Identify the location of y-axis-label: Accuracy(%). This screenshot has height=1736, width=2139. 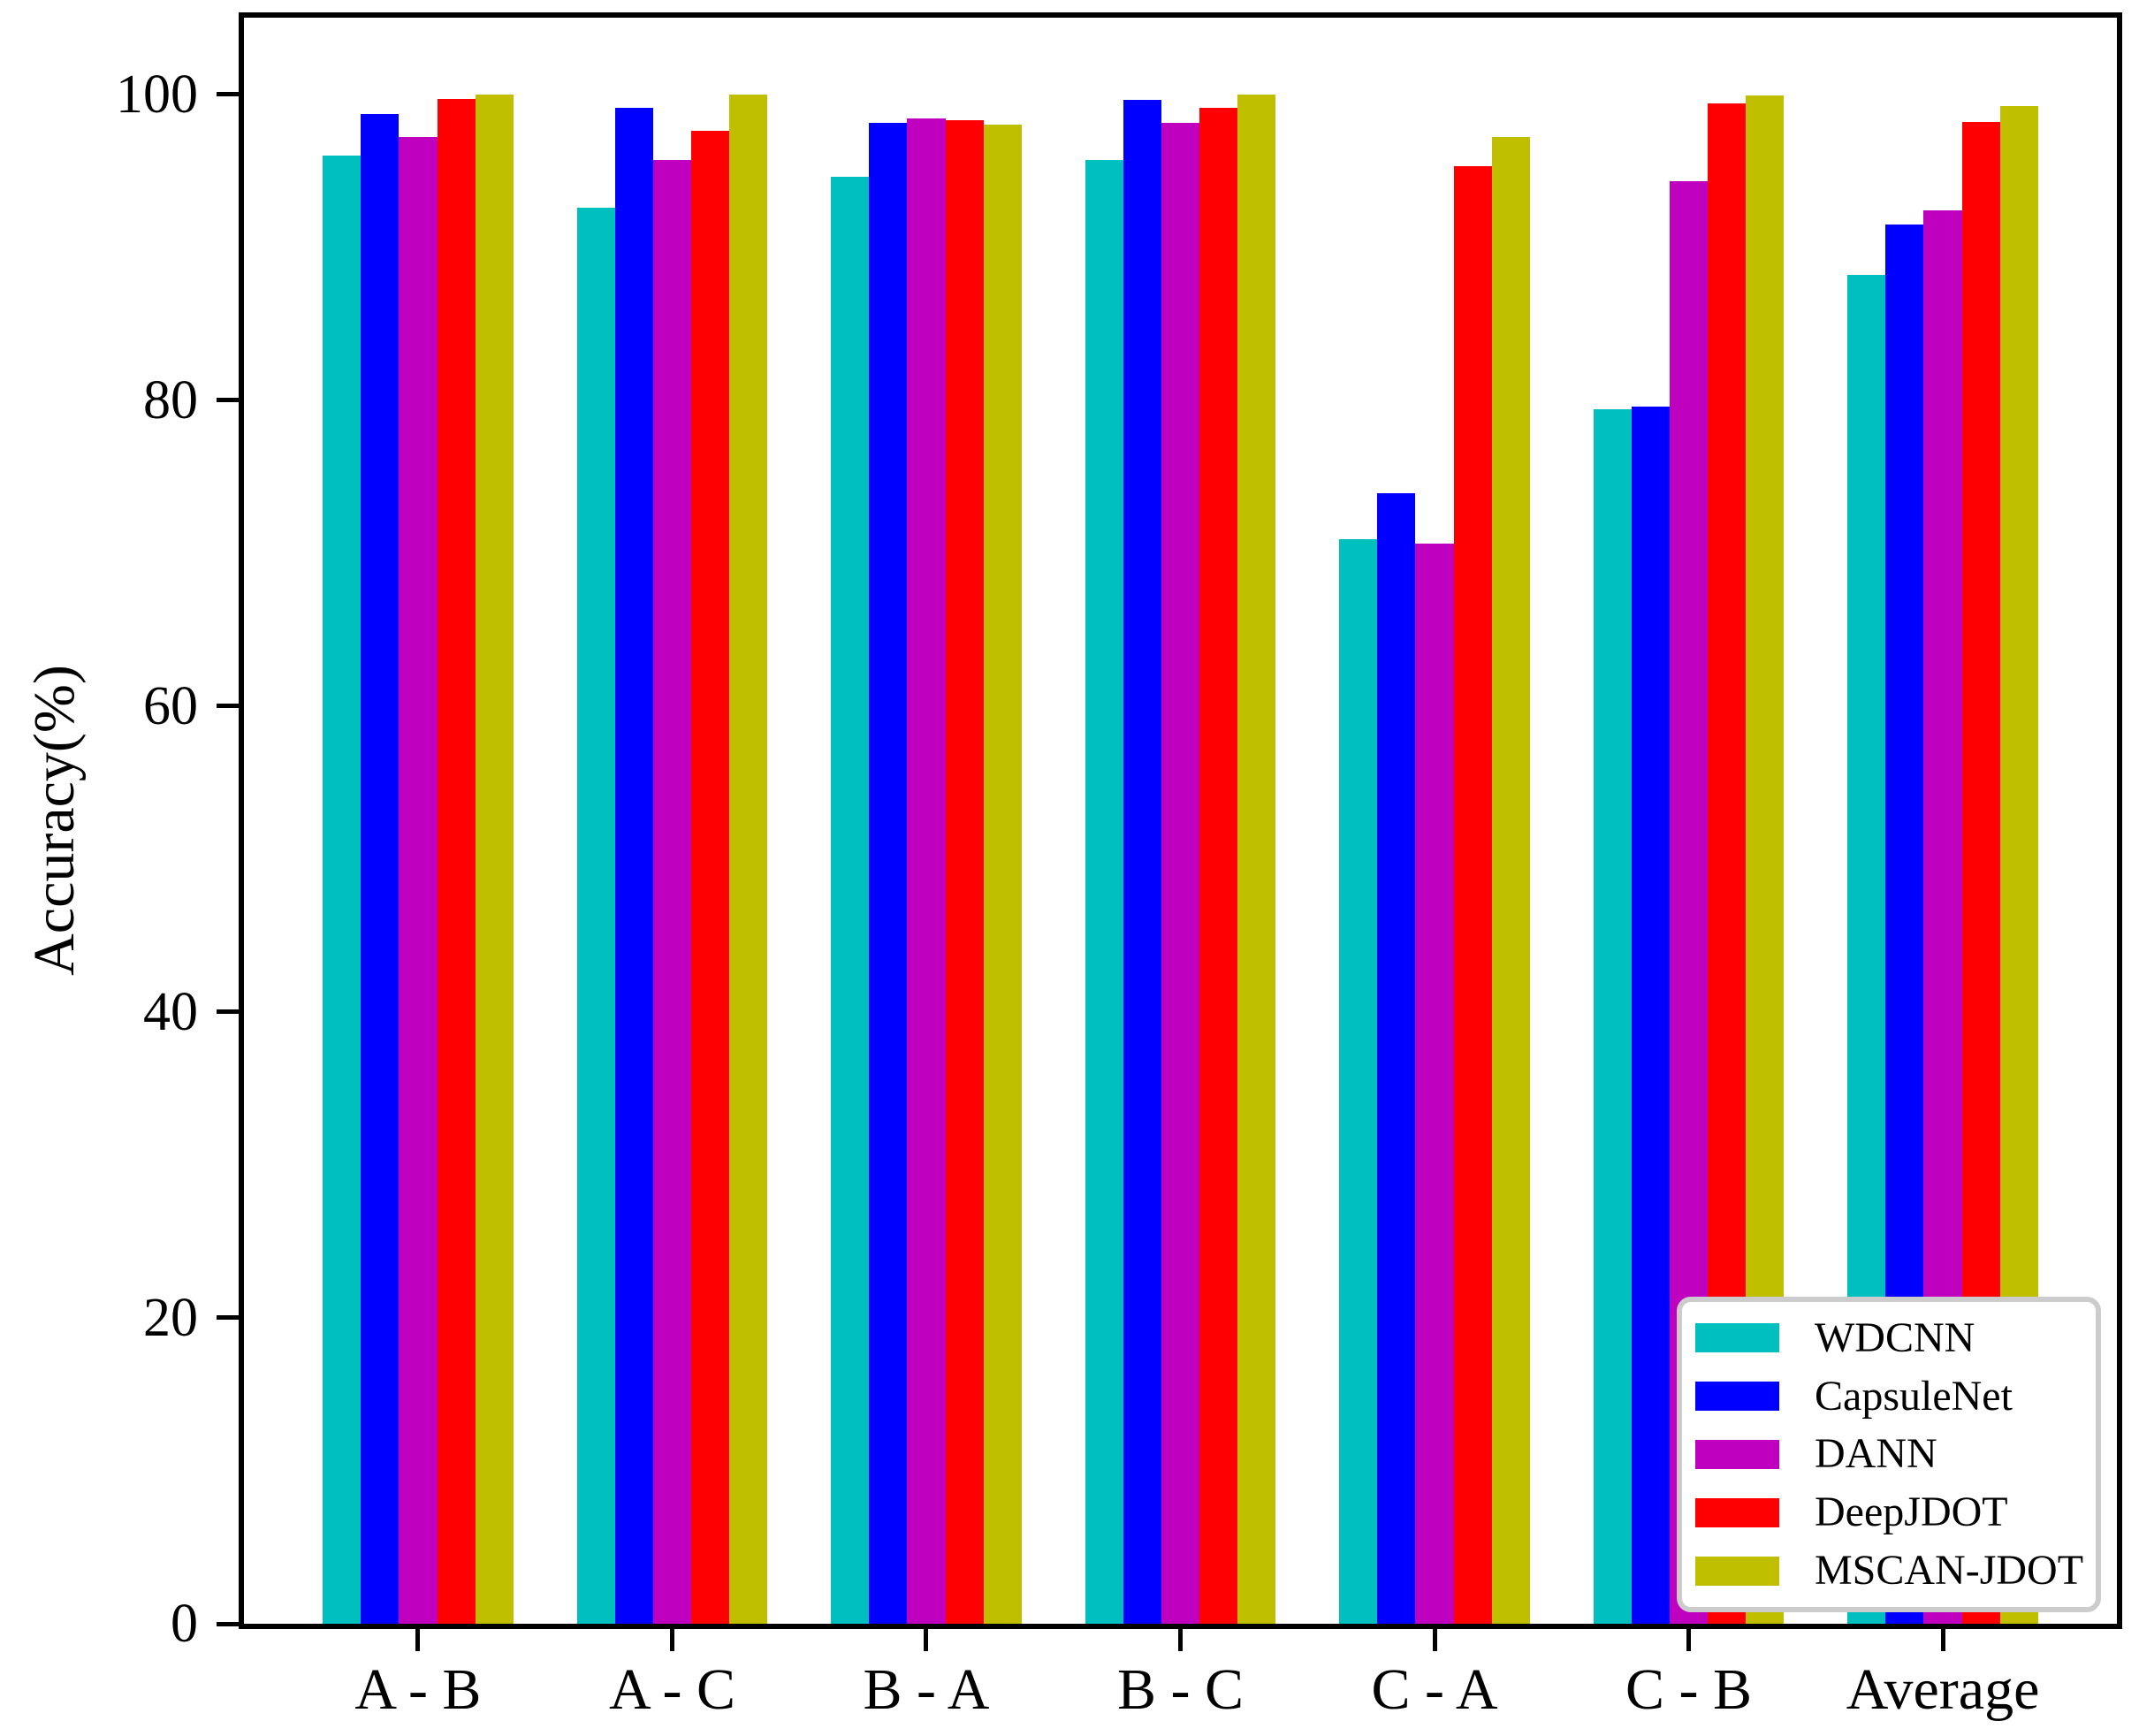
(54, 821).